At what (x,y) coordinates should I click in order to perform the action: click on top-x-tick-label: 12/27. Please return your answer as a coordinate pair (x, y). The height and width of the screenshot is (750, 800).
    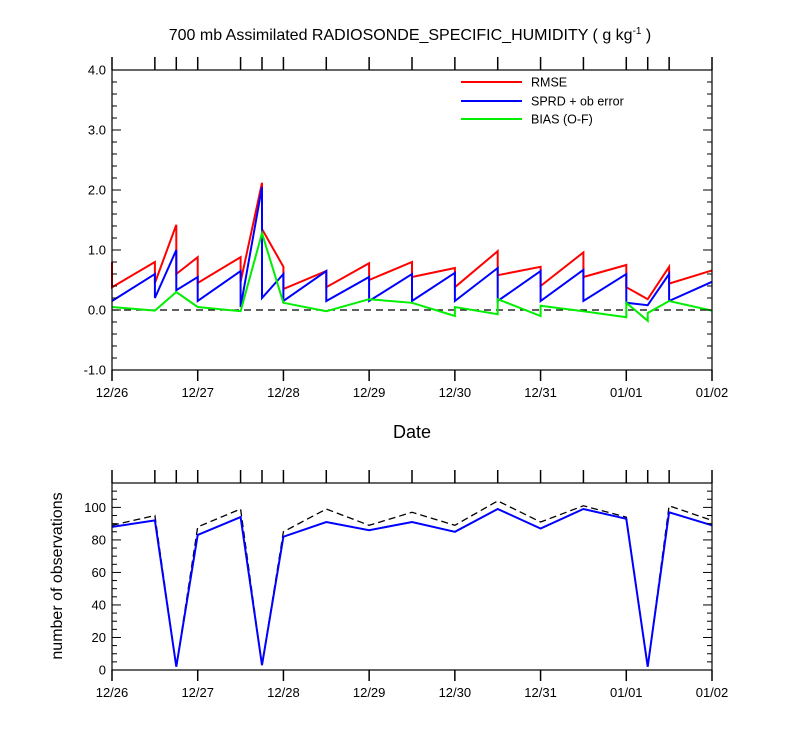
    Looking at the image, I should click on (197, 392).